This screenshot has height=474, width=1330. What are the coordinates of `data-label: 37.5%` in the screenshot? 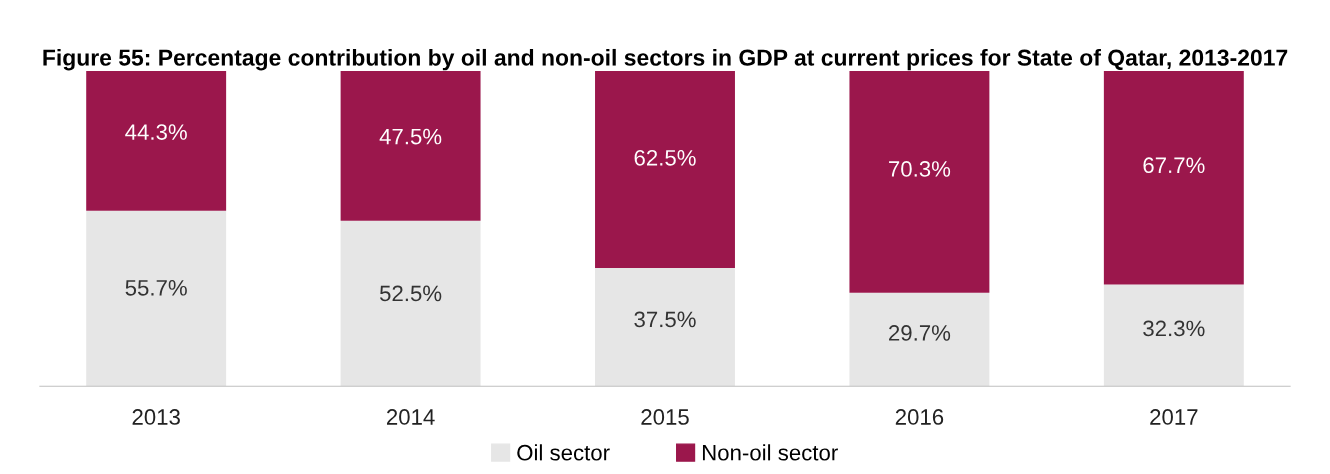 It's located at (665, 319).